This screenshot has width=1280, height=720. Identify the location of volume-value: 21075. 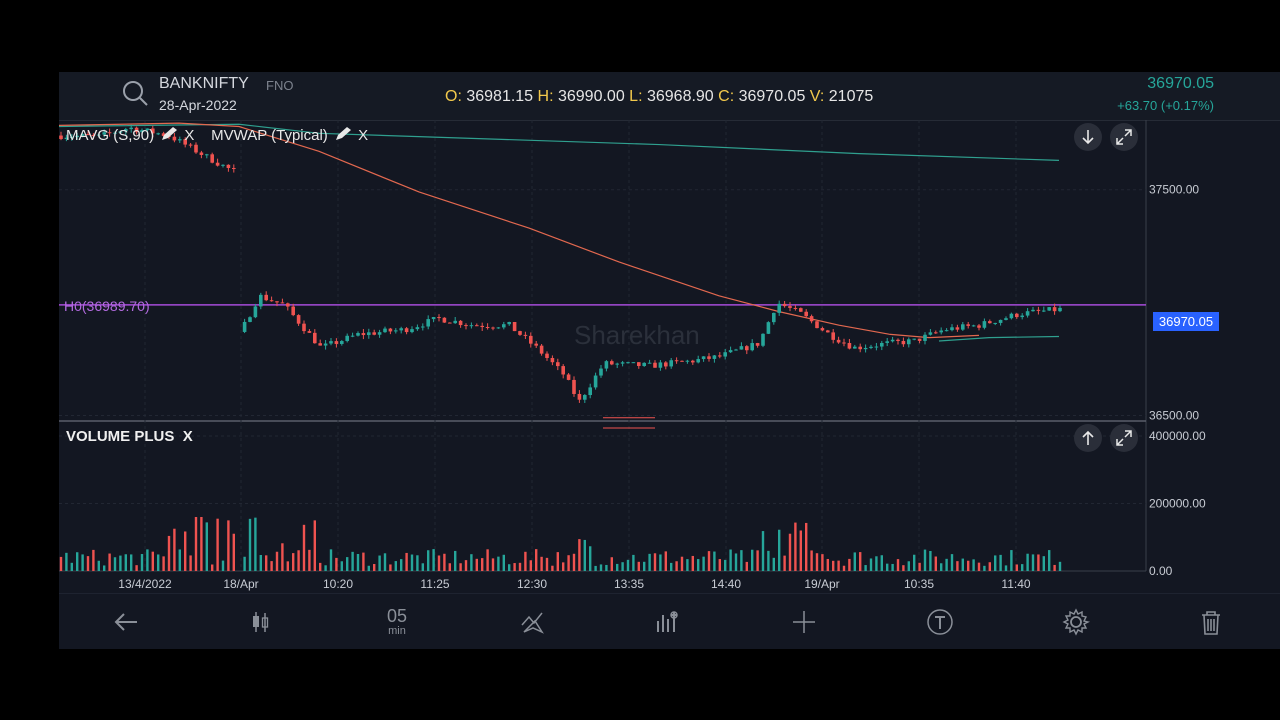
(851, 96).